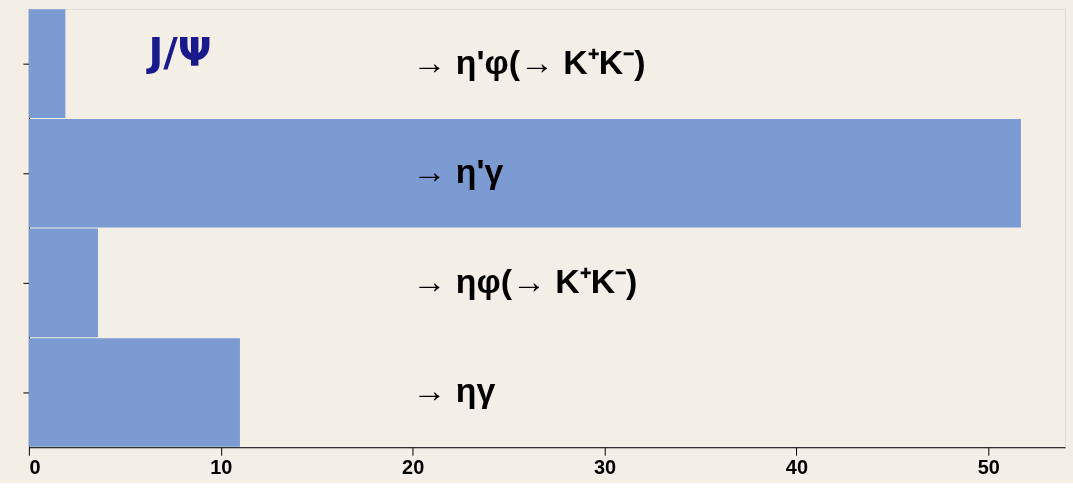 This screenshot has height=489, width=1073. What do you see at coordinates (178, 51) in the screenshot?
I see `text: J/Ψ` at bounding box center [178, 51].